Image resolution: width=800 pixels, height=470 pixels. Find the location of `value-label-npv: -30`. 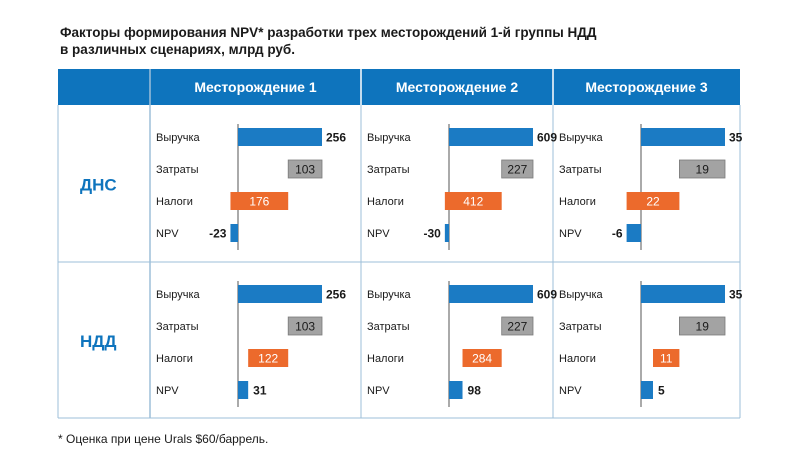

value-label-npv: -30 is located at coordinates (433, 234).